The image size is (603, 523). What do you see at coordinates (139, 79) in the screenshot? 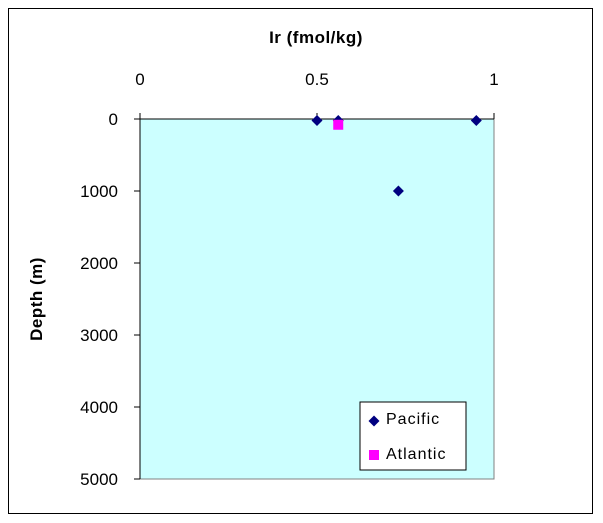
I see `x-tick-label: 0` at bounding box center [139, 79].